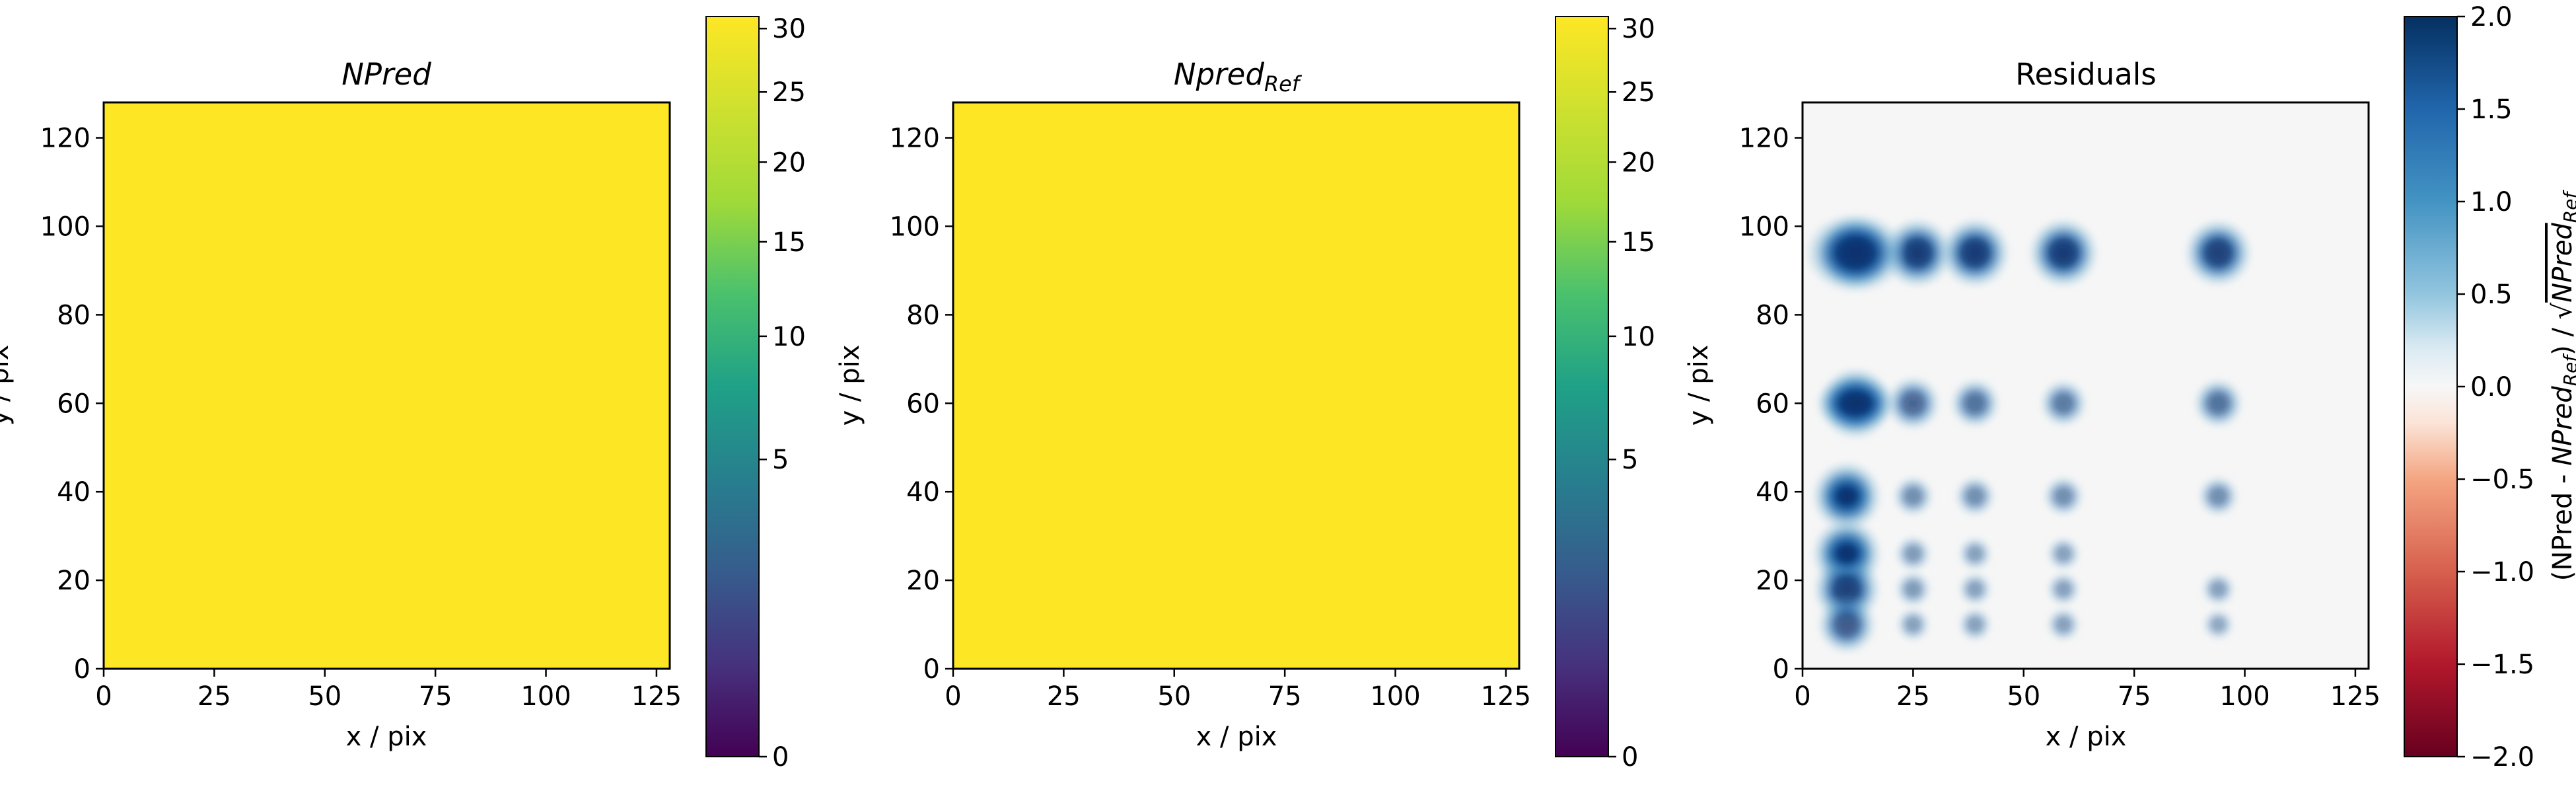 The width and height of the screenshot is (2576, 793). What do you see at coordinates (1239, 76) in the screenshot?
I see `panel-title: NpredRef` at bounding box center [1239, 76].